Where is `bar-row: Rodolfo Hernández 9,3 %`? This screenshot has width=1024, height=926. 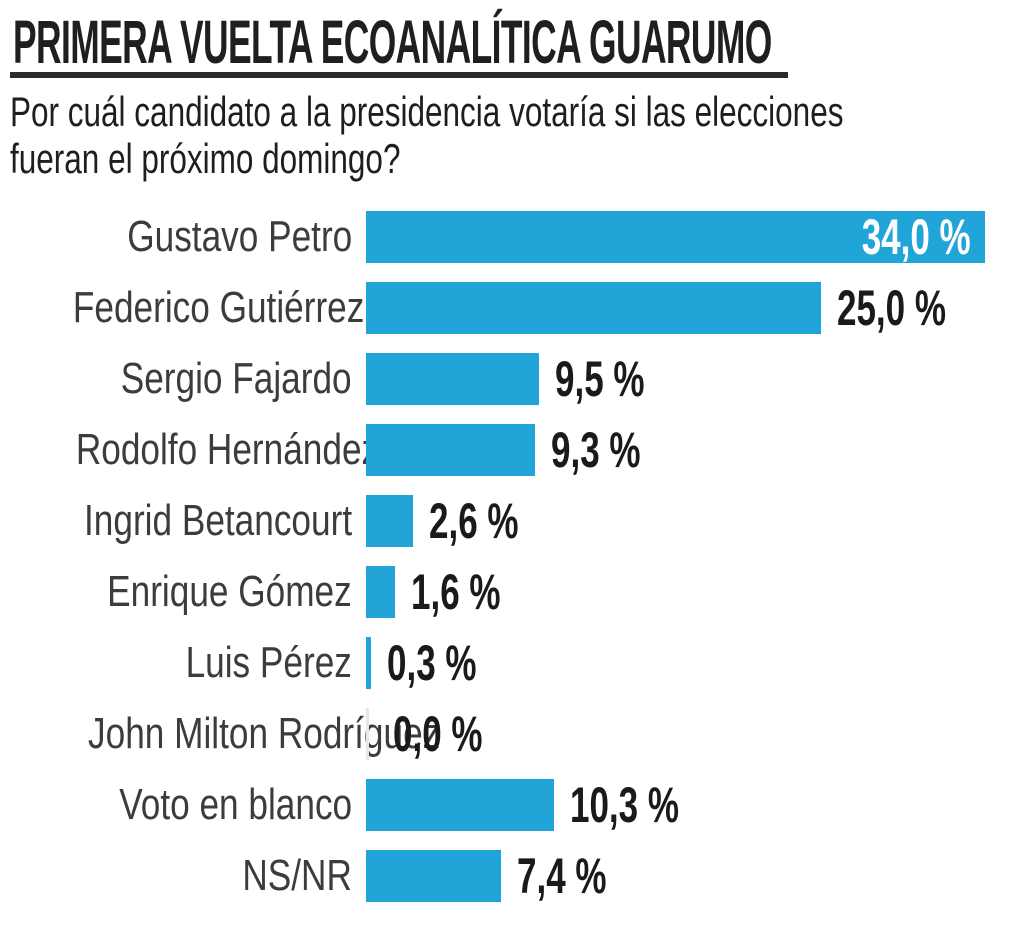
bar-row: Rodolfo Hernández 9,3 % is located at coordinates (512, 450).